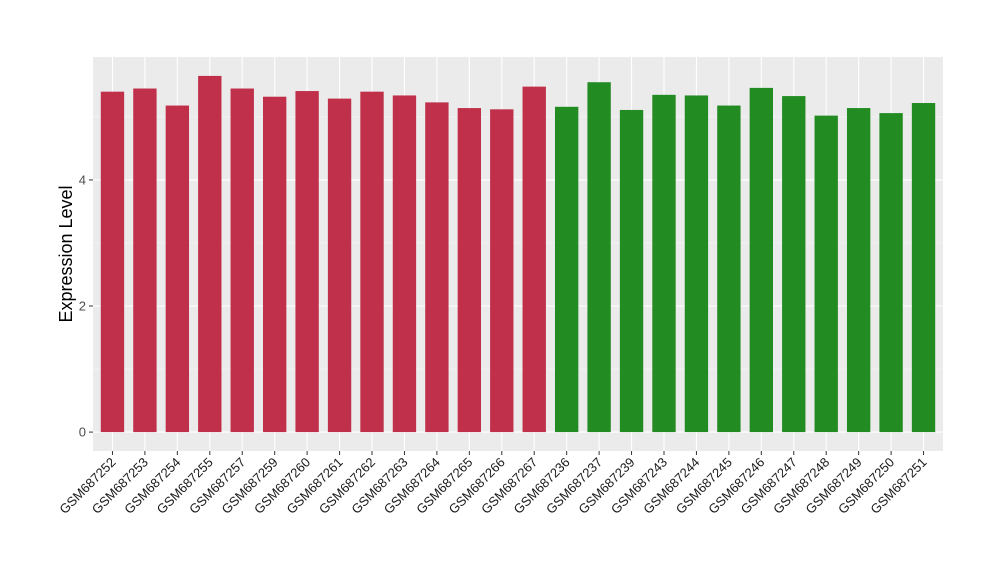 The image size is (1000, 585). I want to click on bar-GSM687252, so click(112, 262).